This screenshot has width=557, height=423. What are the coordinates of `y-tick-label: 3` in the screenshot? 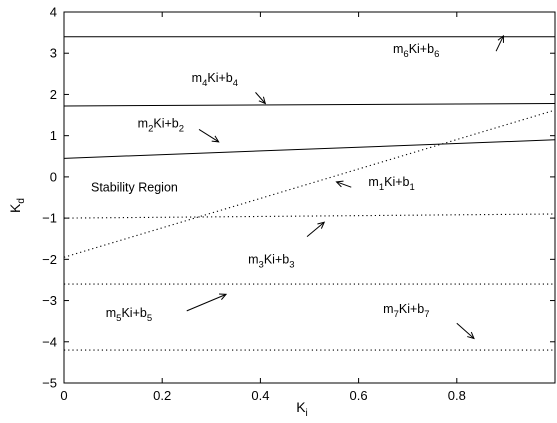 It's located at (53, 53).